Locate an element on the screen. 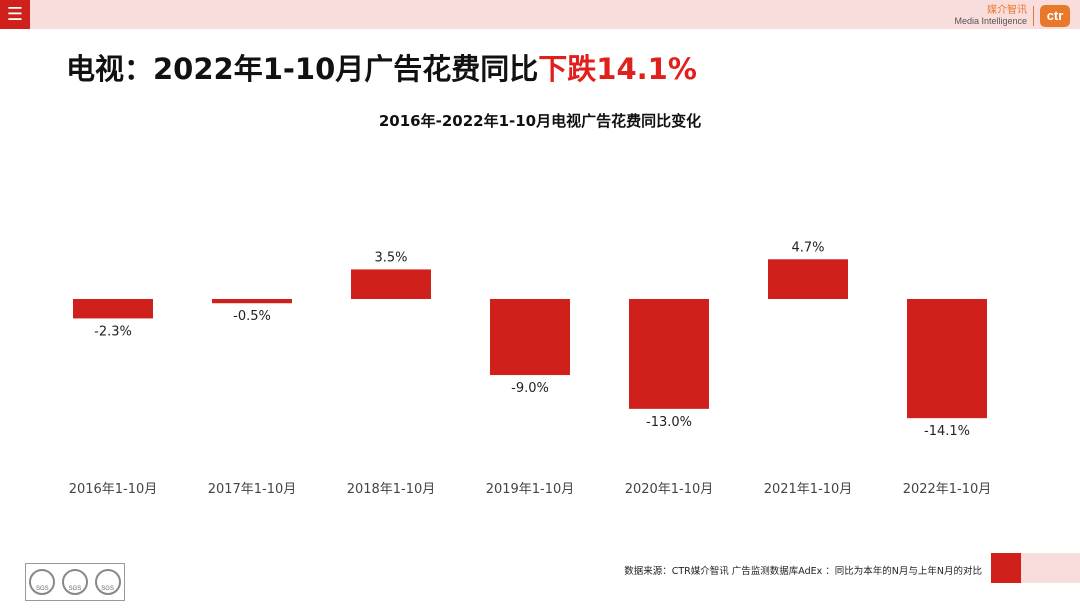 The width and height of the screenshot is (1080, 608). page-title-main: 电视：2022年1-10月广告花费同比 is located at coordinates (302, 69).